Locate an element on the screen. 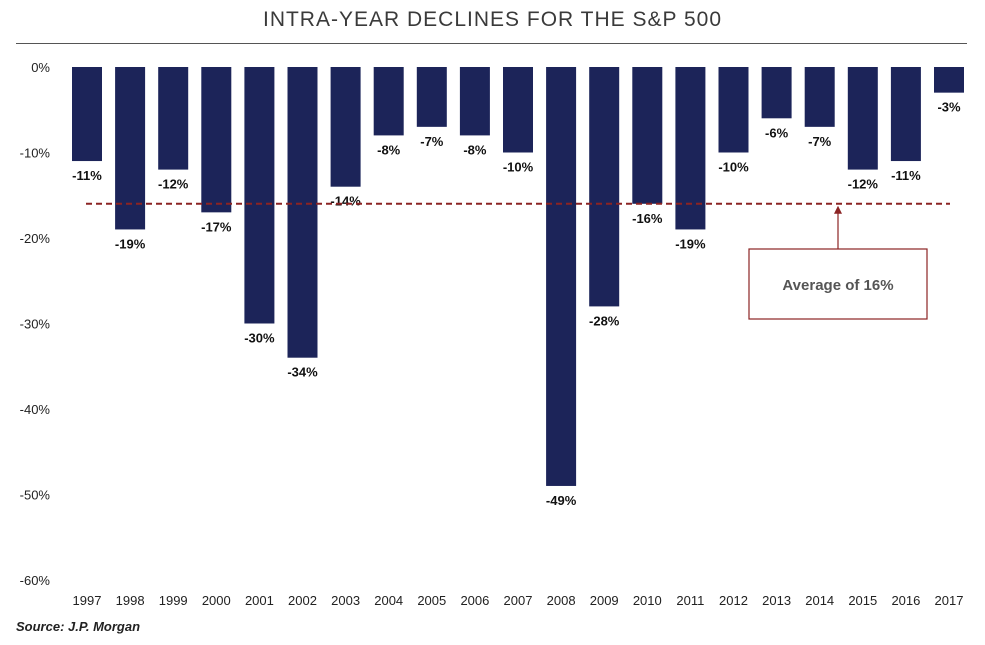 The image size is (985, 645). x-tick-label: 2008 is located at coordinates (561, 600).